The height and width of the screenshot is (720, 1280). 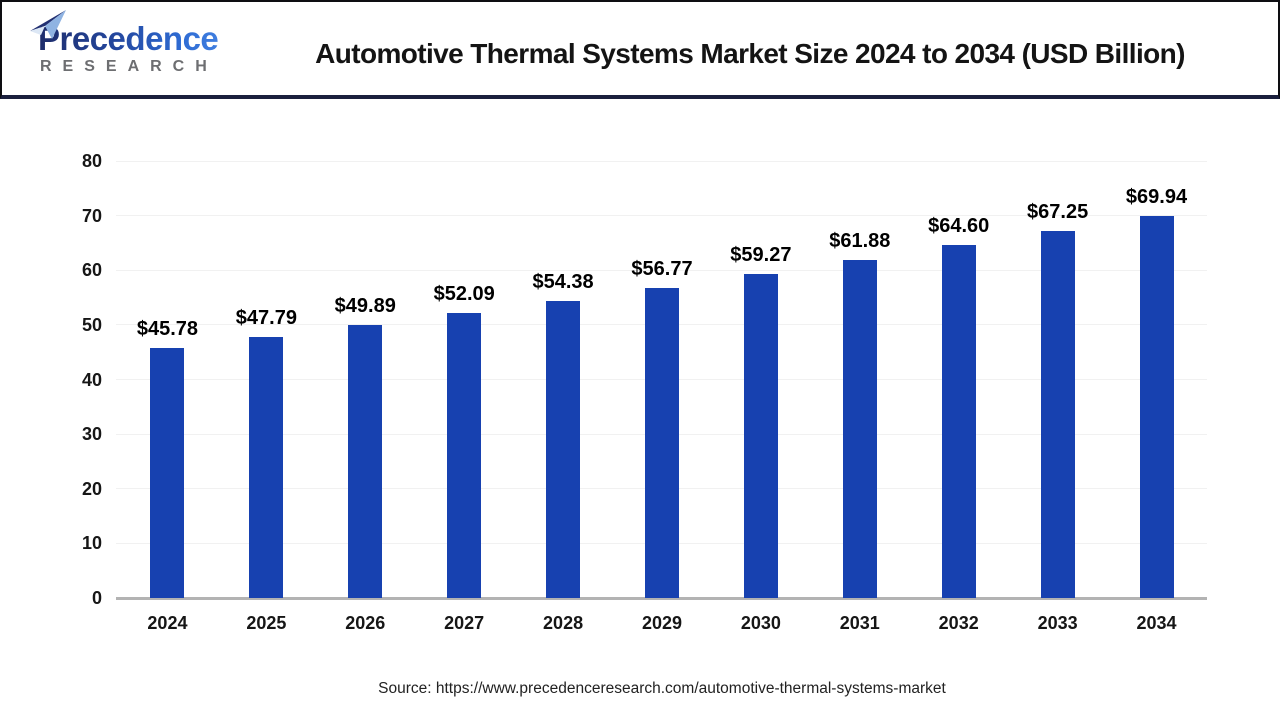 I want to click on bar-2025, so click(x=266, y=467).